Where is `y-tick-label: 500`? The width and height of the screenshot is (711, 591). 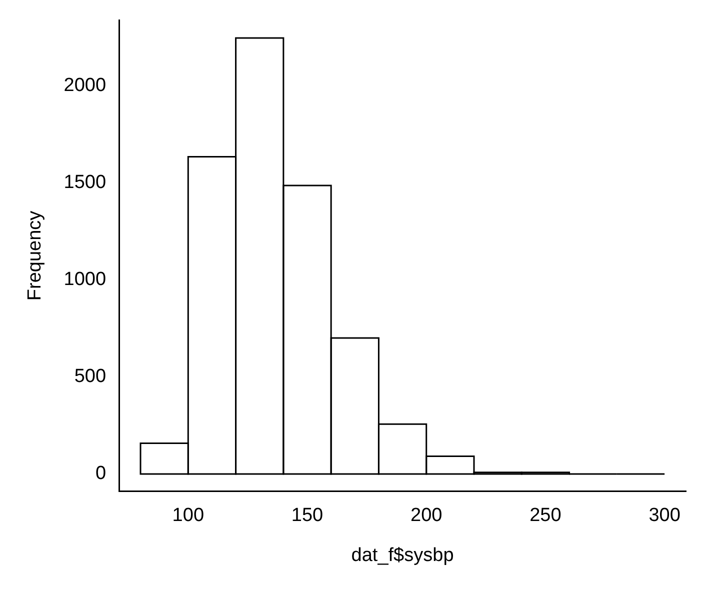
y-tick-label: 500 is located at coordinates (90, 377).